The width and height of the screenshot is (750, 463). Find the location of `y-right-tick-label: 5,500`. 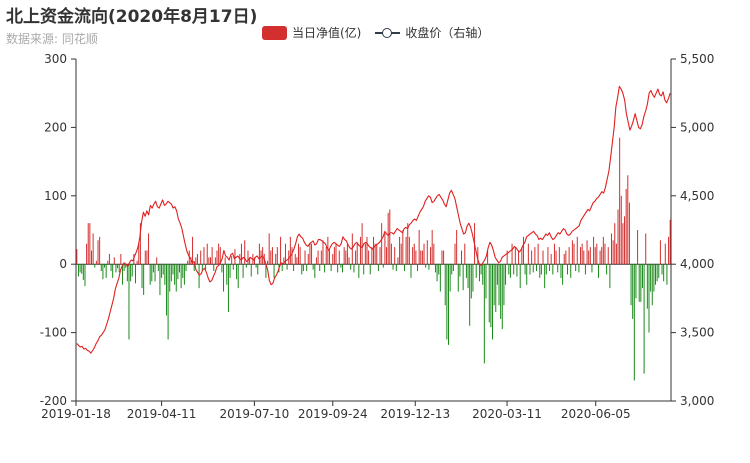

y-right-tick-label: 5,500 is located at coordinates (697, 59).